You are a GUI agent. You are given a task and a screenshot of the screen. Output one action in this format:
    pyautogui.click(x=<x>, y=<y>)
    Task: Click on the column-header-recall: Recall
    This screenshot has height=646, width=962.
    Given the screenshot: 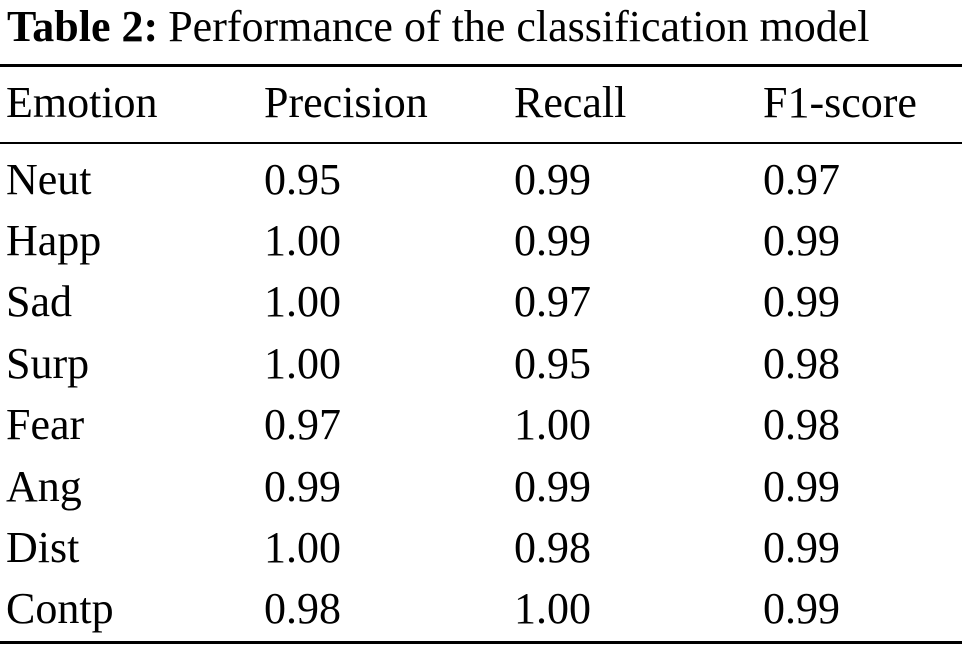 What is the action you would take?
    pyautogui.click(x=570, y=102)
    